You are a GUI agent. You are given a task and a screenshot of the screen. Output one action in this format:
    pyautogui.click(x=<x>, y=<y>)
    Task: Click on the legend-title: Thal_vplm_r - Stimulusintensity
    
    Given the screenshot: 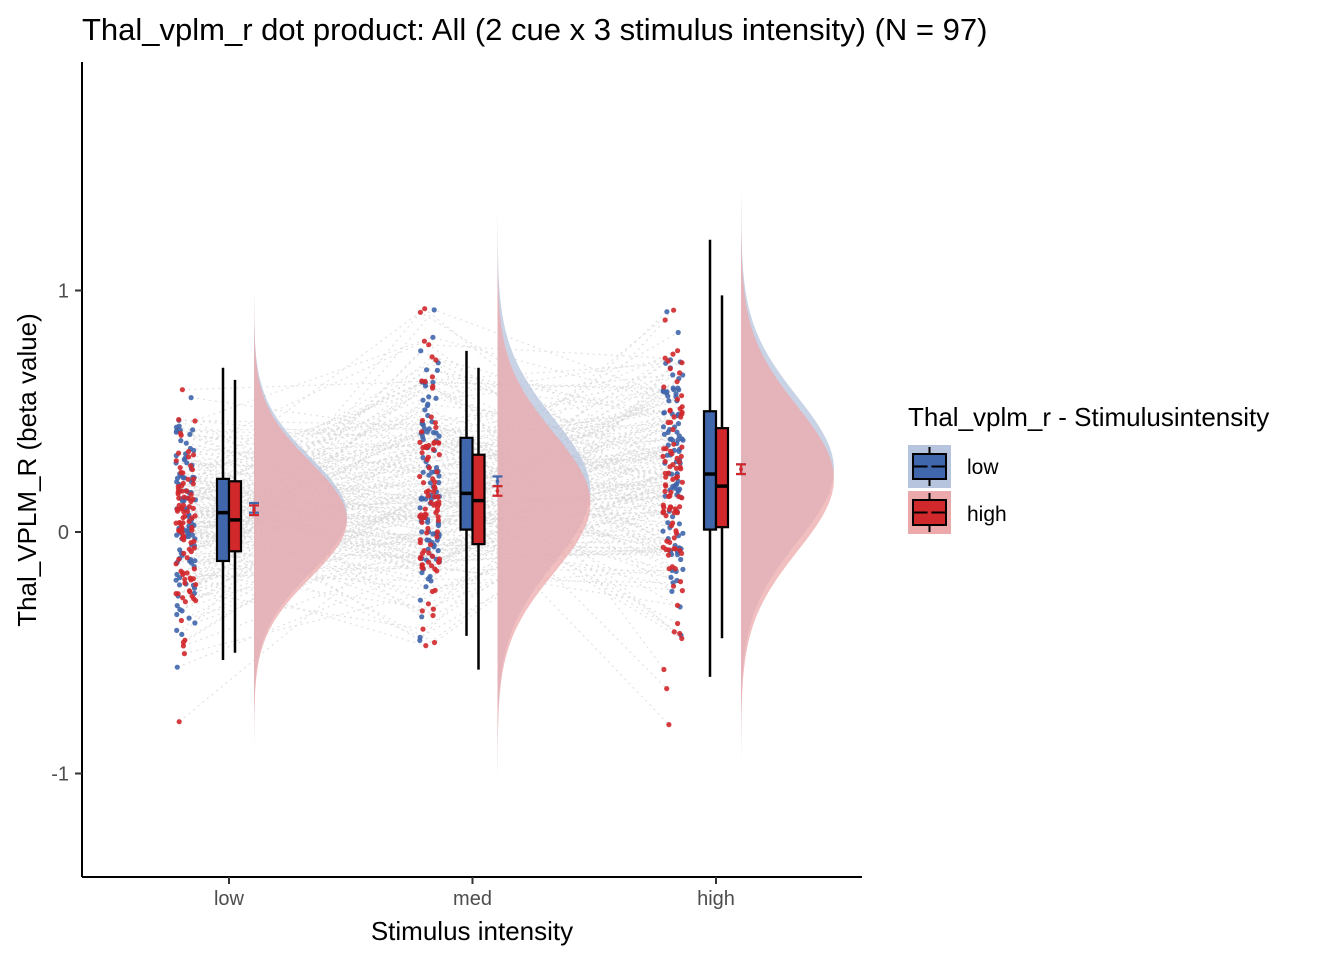 What is the action you would take?
    pyautogui.click(x=1088, y=417)
    